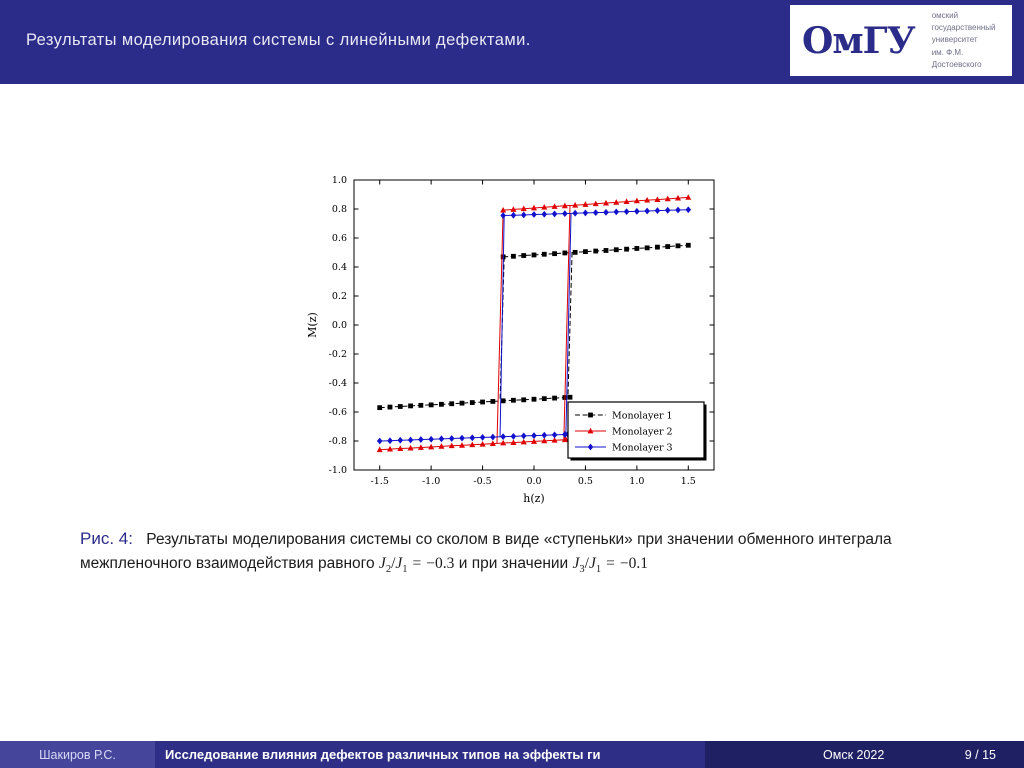  What do you see at coordinates (513, 563) in the screenshot?
I see `figure-caption-text-2: и при значении` at bounding box center [513, 563].